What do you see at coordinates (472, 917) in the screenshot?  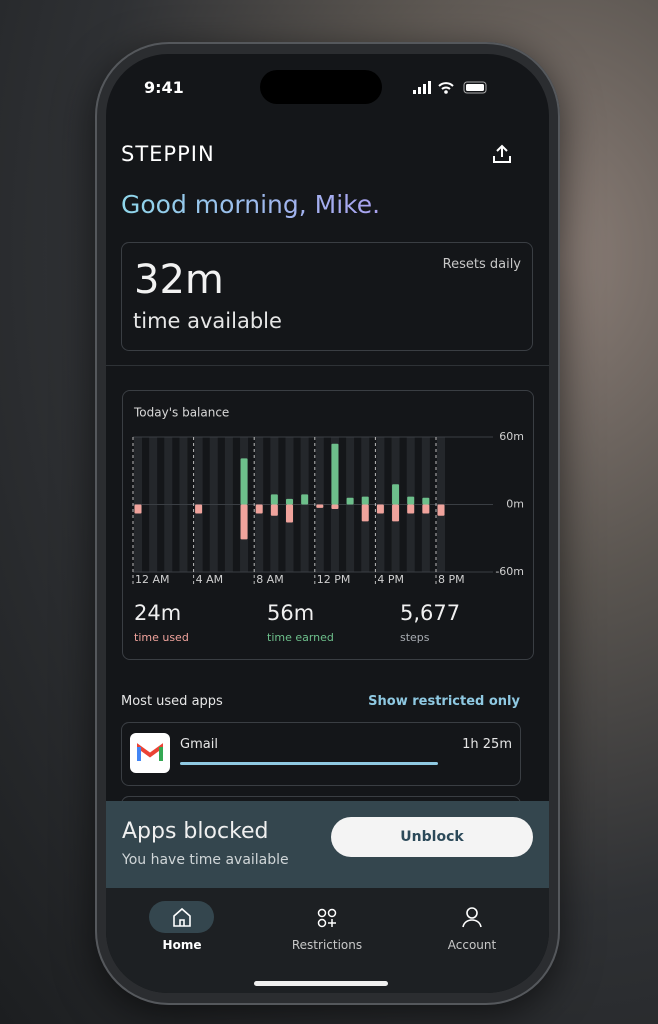 I see `account-icon` at bounding box center [472, 917].